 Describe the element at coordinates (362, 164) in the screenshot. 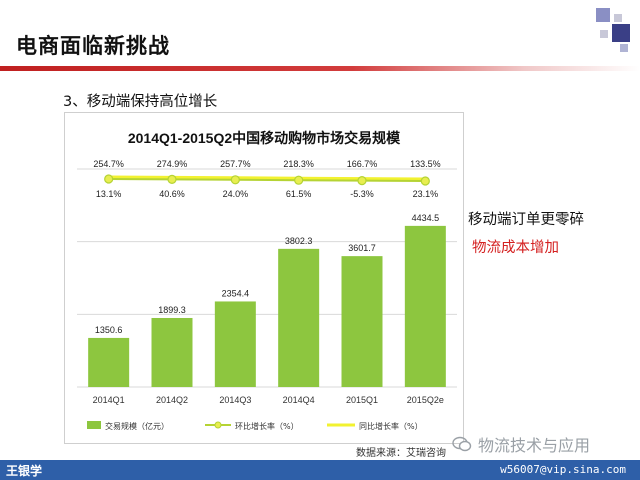

I see `yoy-growth-label: 166.7%` at that location.